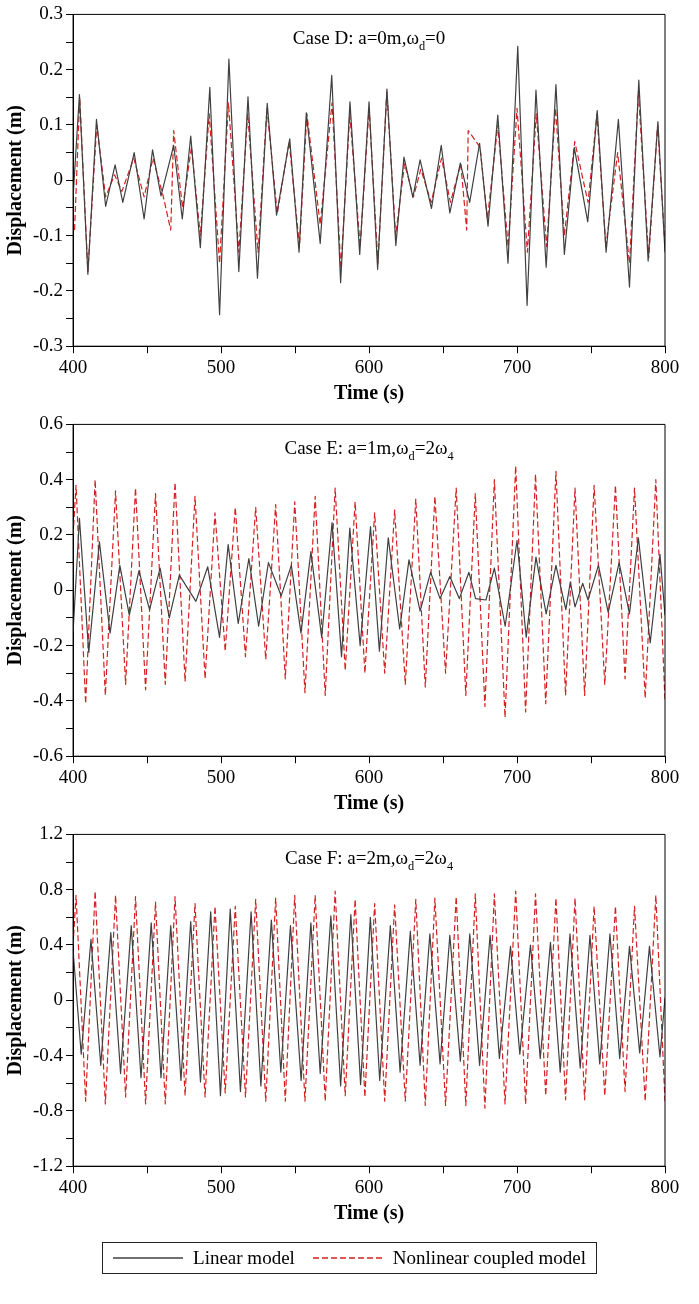 The width and height of the screenshot is (699, 1304). Describe the element at coordinates (489, 1258) in the screenshot. I see `legend-label: Nonlinear coupled model` at that location.